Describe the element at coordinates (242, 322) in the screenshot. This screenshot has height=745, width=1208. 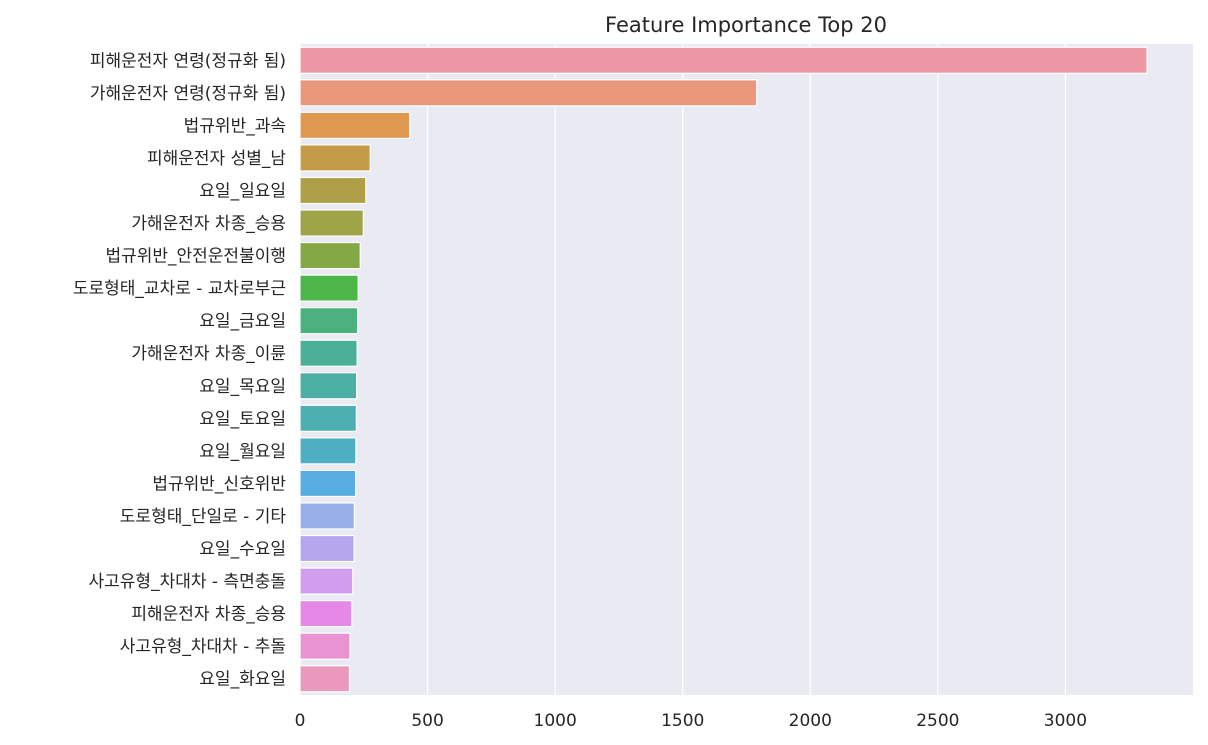
I see `y-tick-label: 요일_금요일` at that location.